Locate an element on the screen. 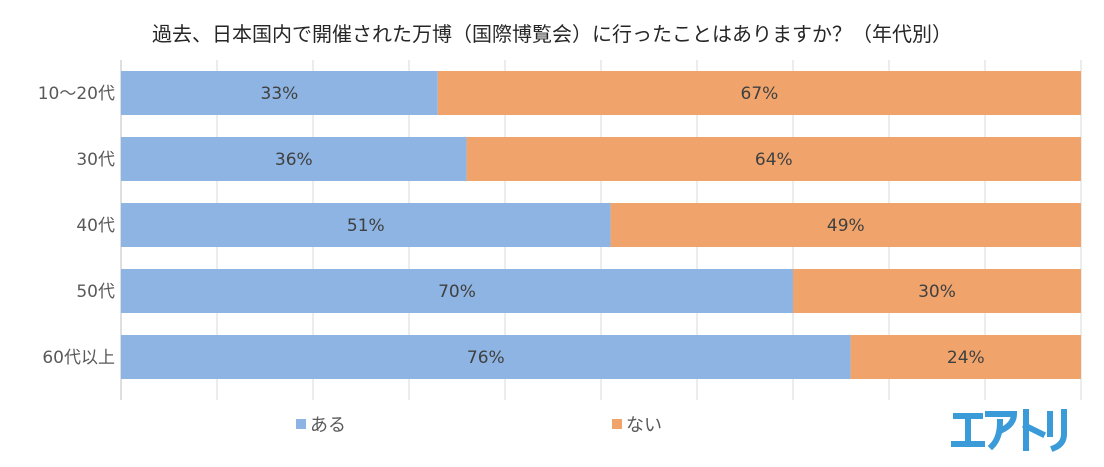 The image size is (1104, 467). legend-label: ある is located at coordinates (328, 425).